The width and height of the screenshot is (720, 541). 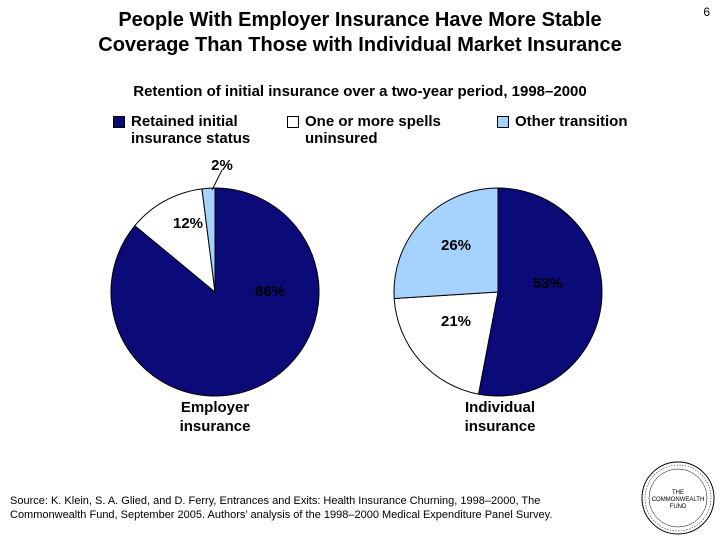 I want to click on pie-caption-individual-line2: insurance, so click(x=500, y=426).